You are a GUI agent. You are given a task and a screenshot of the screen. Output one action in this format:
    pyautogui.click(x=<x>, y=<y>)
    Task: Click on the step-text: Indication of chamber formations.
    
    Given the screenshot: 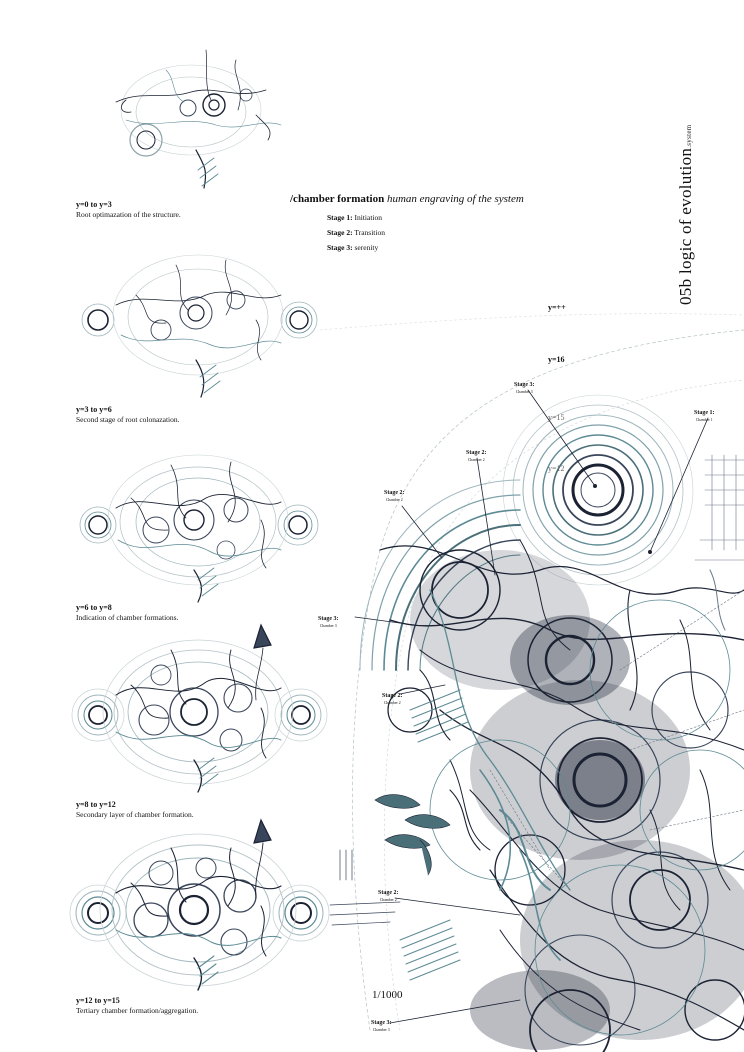 What is the action you would take?
    pyautogui.click(x=127, y=617)
    